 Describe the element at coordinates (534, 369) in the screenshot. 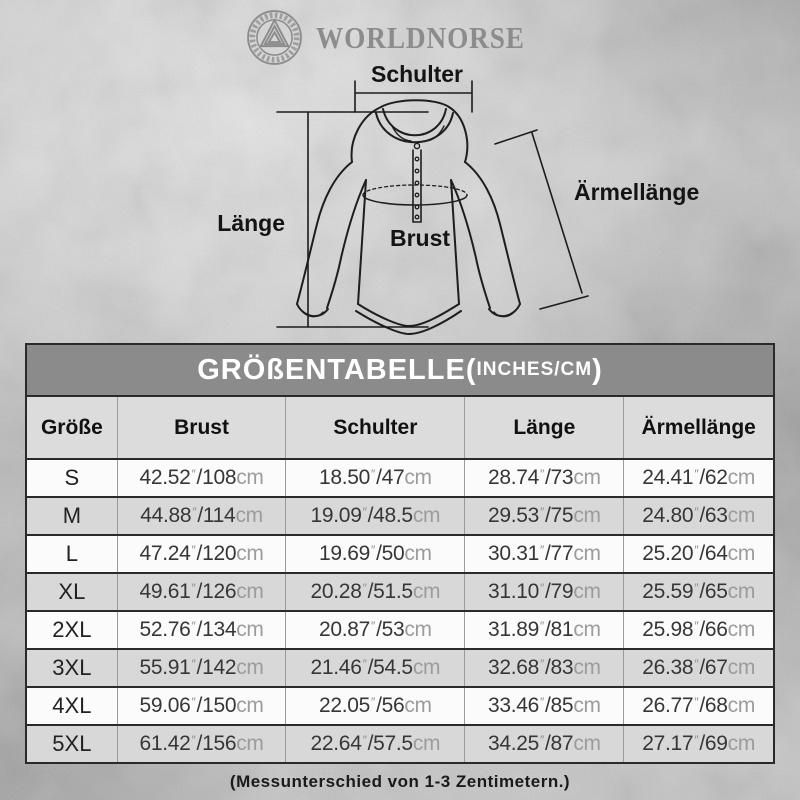

I see `table-title-units: INCHES/CM` at that location.